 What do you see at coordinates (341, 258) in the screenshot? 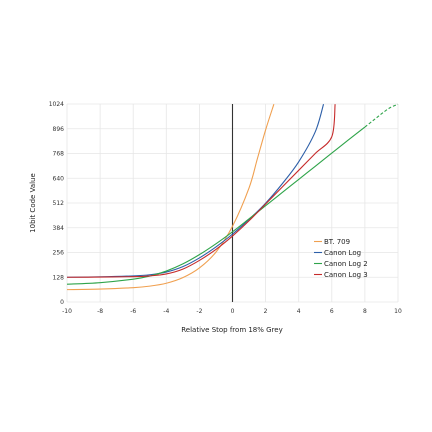
I see `legend: BT. 709 Canon Log Canon Log 2 Canon Log 3` at bounding box center [341, 258].